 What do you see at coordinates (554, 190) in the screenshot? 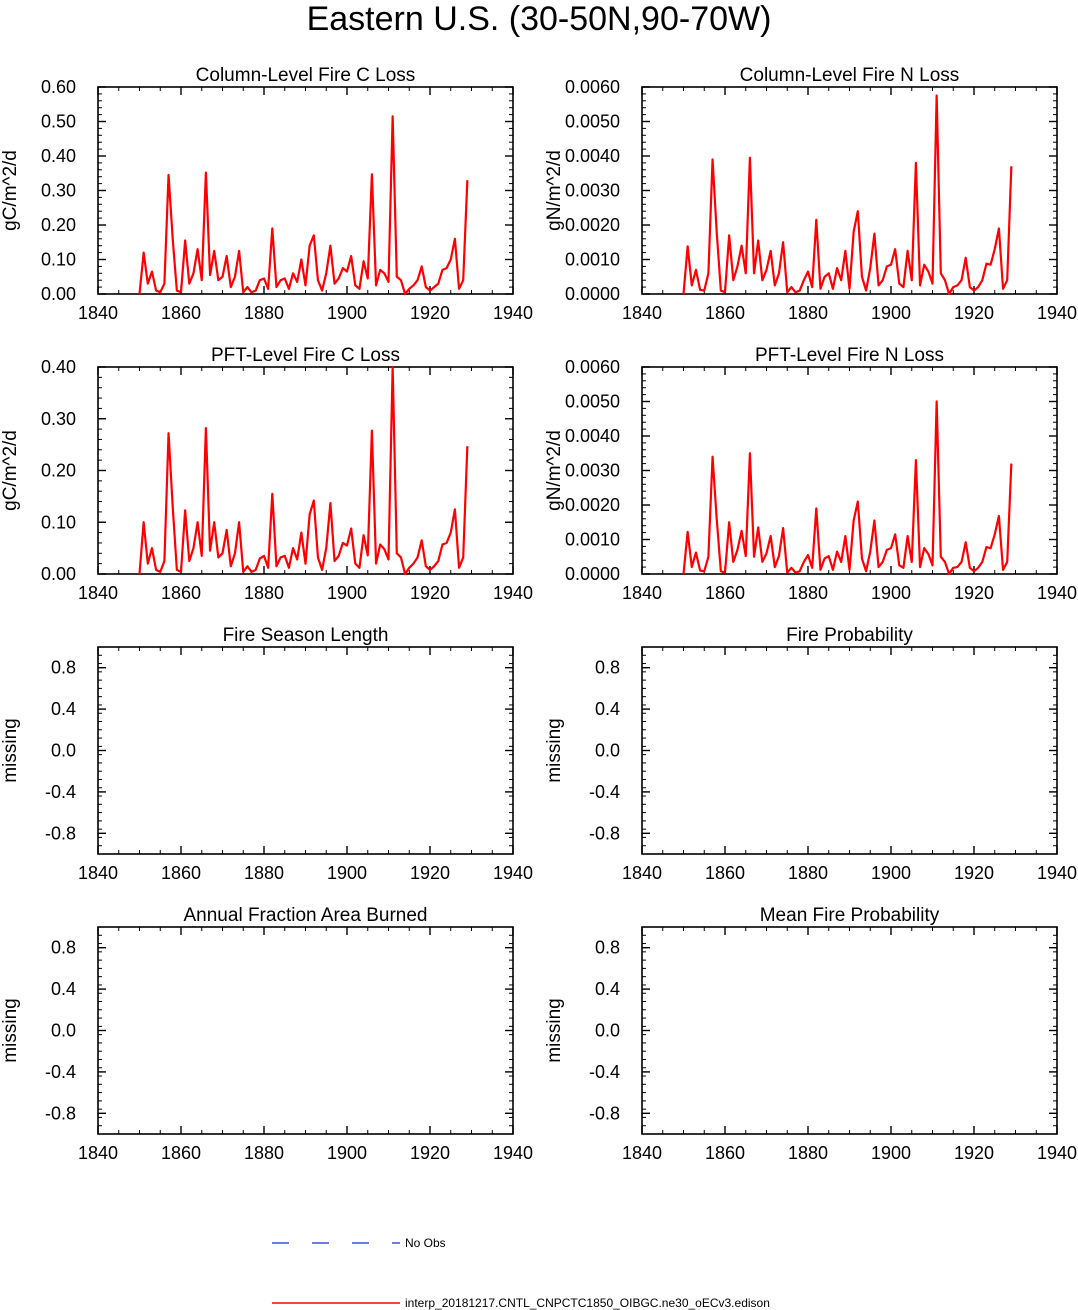
I see `y-axis-label: gN/m^2/d` at bounding box center [554, 190].